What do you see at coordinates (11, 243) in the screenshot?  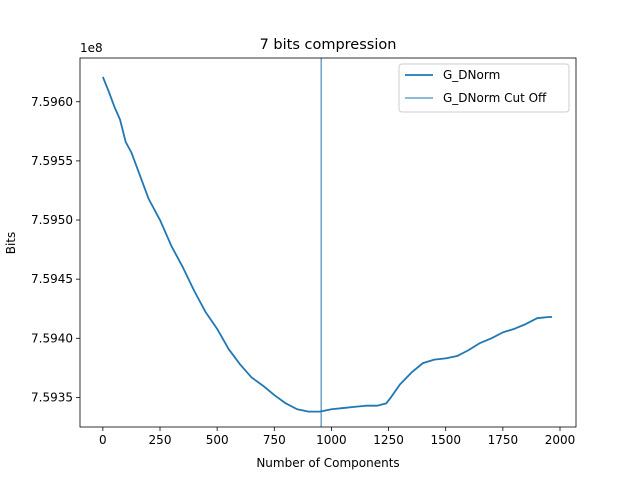 I see `y-axis-label: Bits` at bounding box center [11, 243].